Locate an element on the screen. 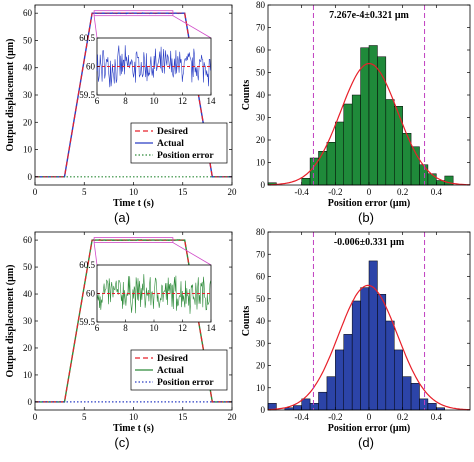 The height and width of the screenshot is (462, 474). y-axis-label: Counts is located at coordinates (246, 95).